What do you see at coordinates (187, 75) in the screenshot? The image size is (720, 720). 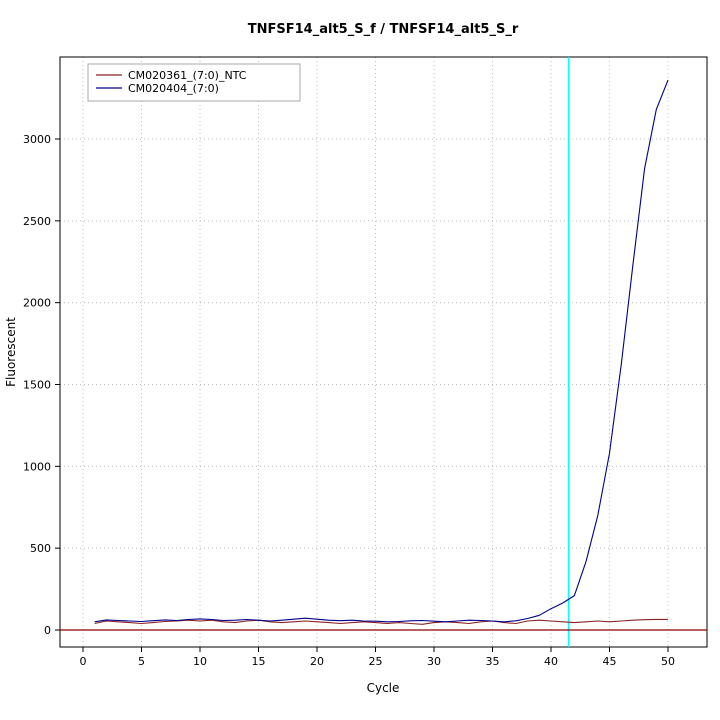 I see `legend-label: CM020361_(7:0)_NTC` at bounding box center [187, 75].